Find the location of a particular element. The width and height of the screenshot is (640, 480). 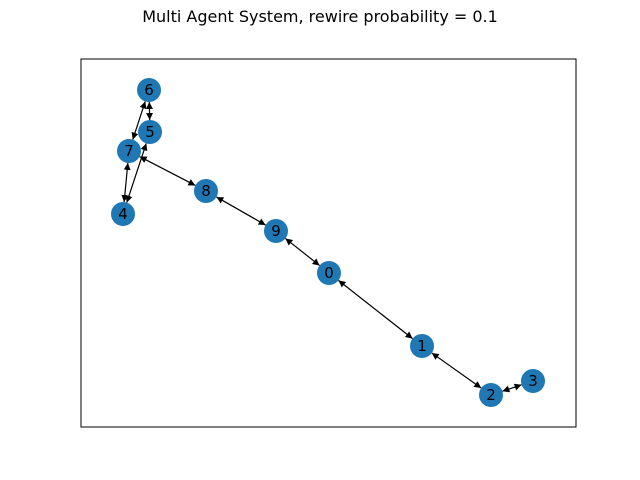

node-label: 7 is located at coordinates (129, 151).